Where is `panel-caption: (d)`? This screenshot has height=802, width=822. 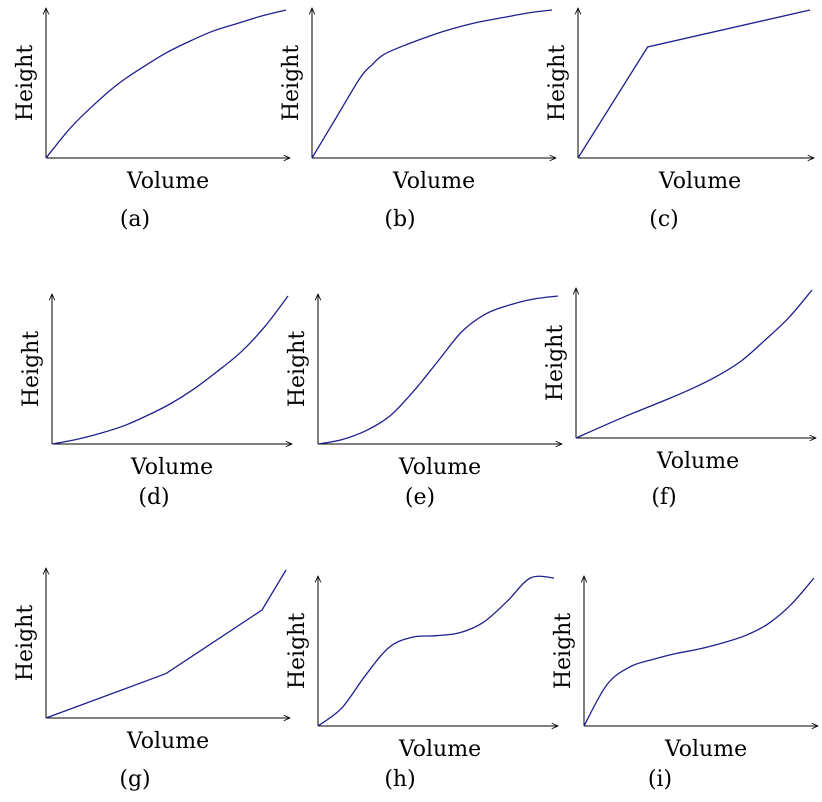
panel-caption: (d) is located at coordinates (153, 497).